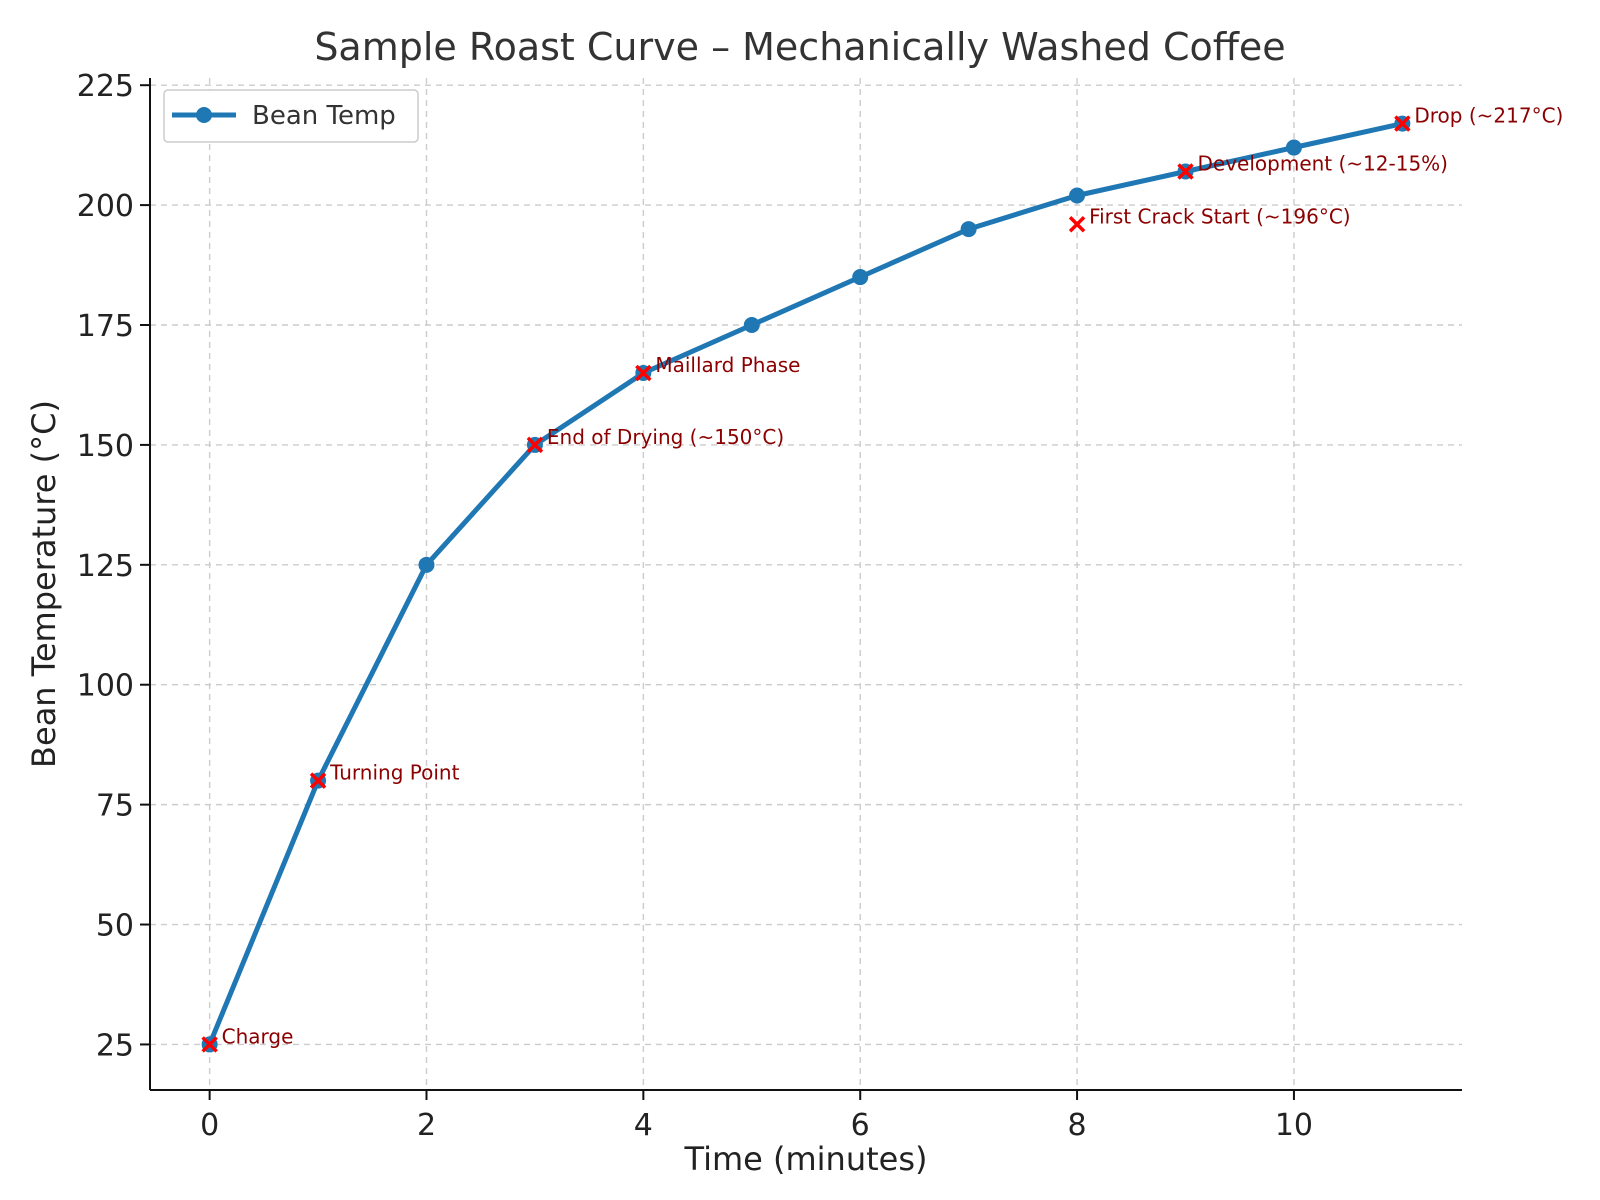 The height and width of the screenshot is (1200, 1600). Describe the element at coordinates (105, 686) in the screenshot. I see `y-tick-label: 100` at that location.